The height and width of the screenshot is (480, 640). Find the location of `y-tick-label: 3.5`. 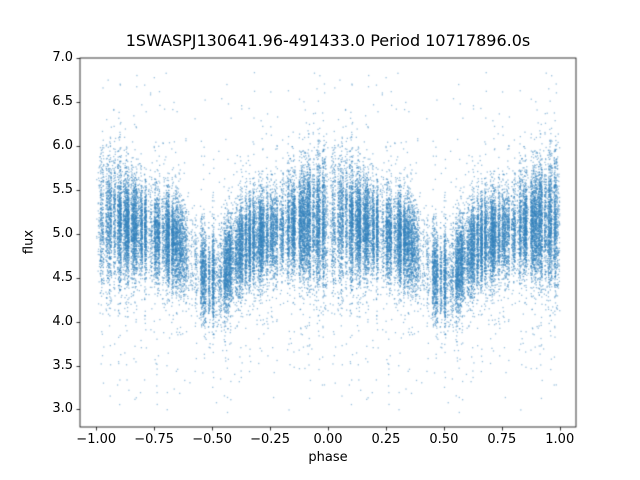

y-tick-label: 3.5 is located at coordinates (62, 365).